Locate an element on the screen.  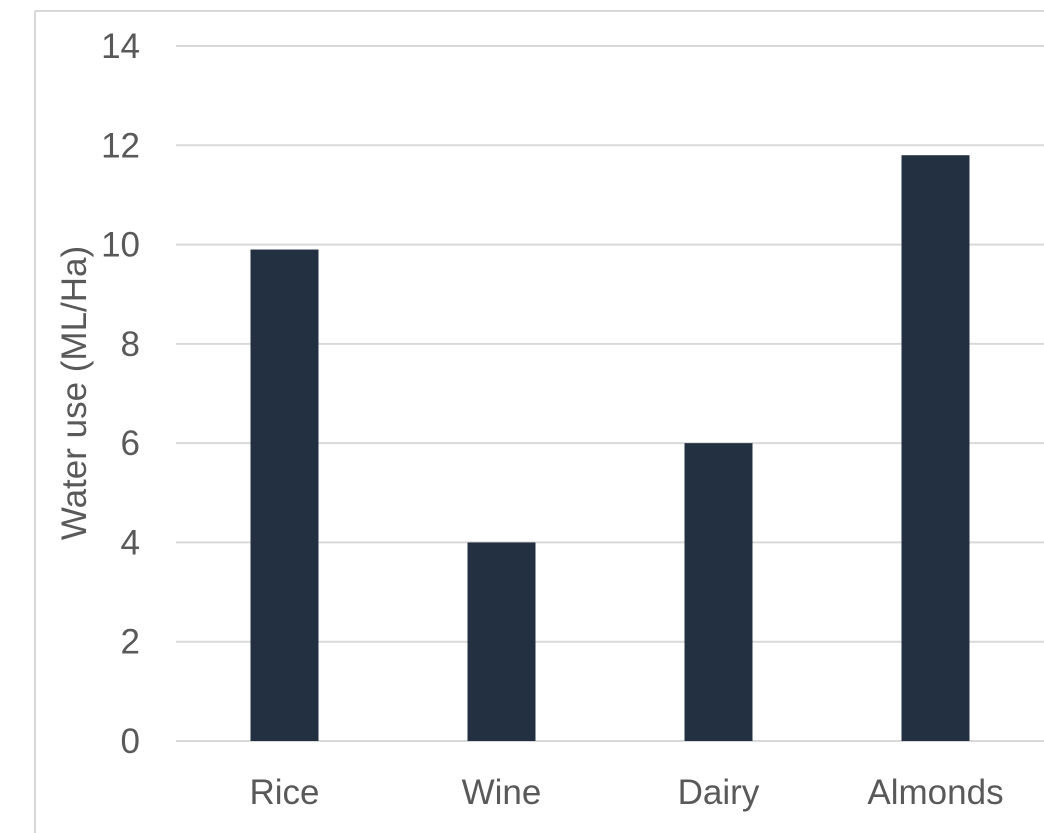
y-tick-label: 8 is located at coordinates (130, 344).